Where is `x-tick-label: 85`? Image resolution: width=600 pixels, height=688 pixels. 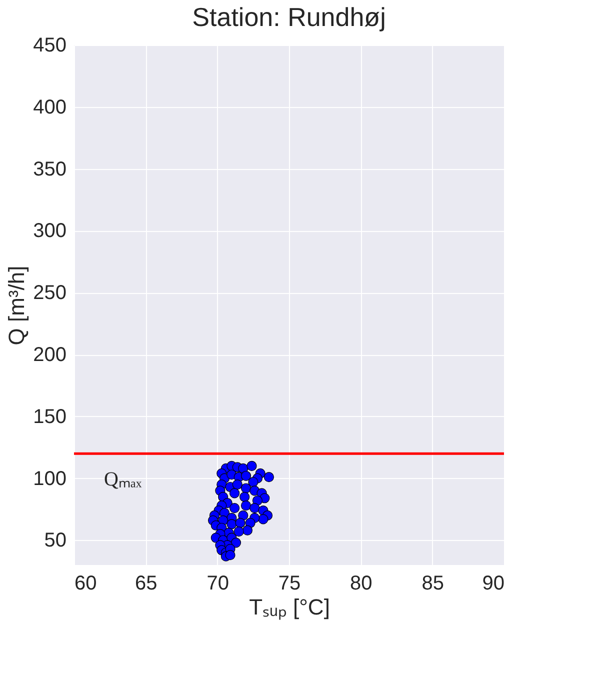
x-tick-label: 85 is located at coordinates (433, 583).